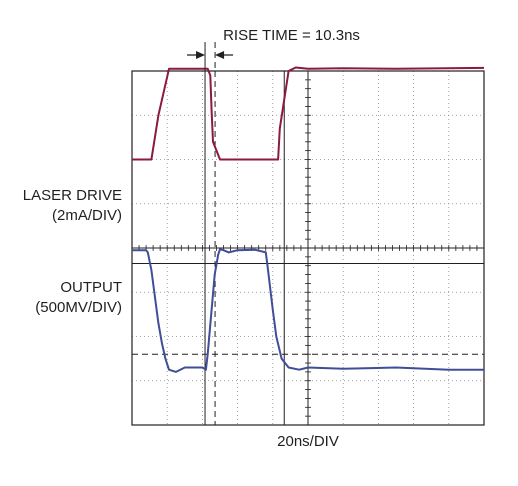 This screenshot has height=486, width=518. What do you see at coordinates (210, 56) in the screenshot?
I see `rise-time-arrows` at bounding box center [210, 56].